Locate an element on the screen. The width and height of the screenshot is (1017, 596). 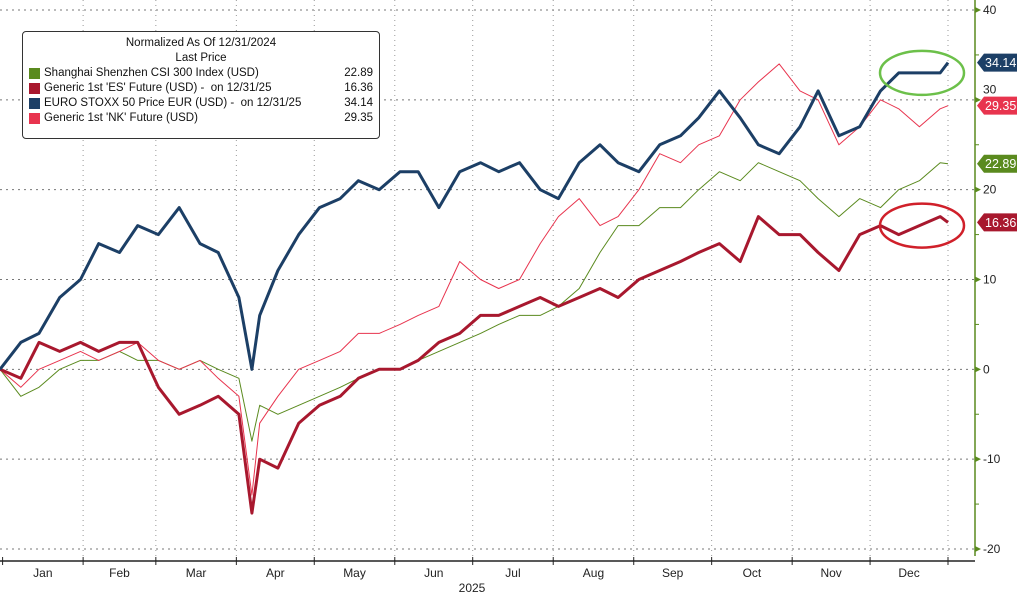
y-tick-label: 10 is located at coordinates (990, 280).